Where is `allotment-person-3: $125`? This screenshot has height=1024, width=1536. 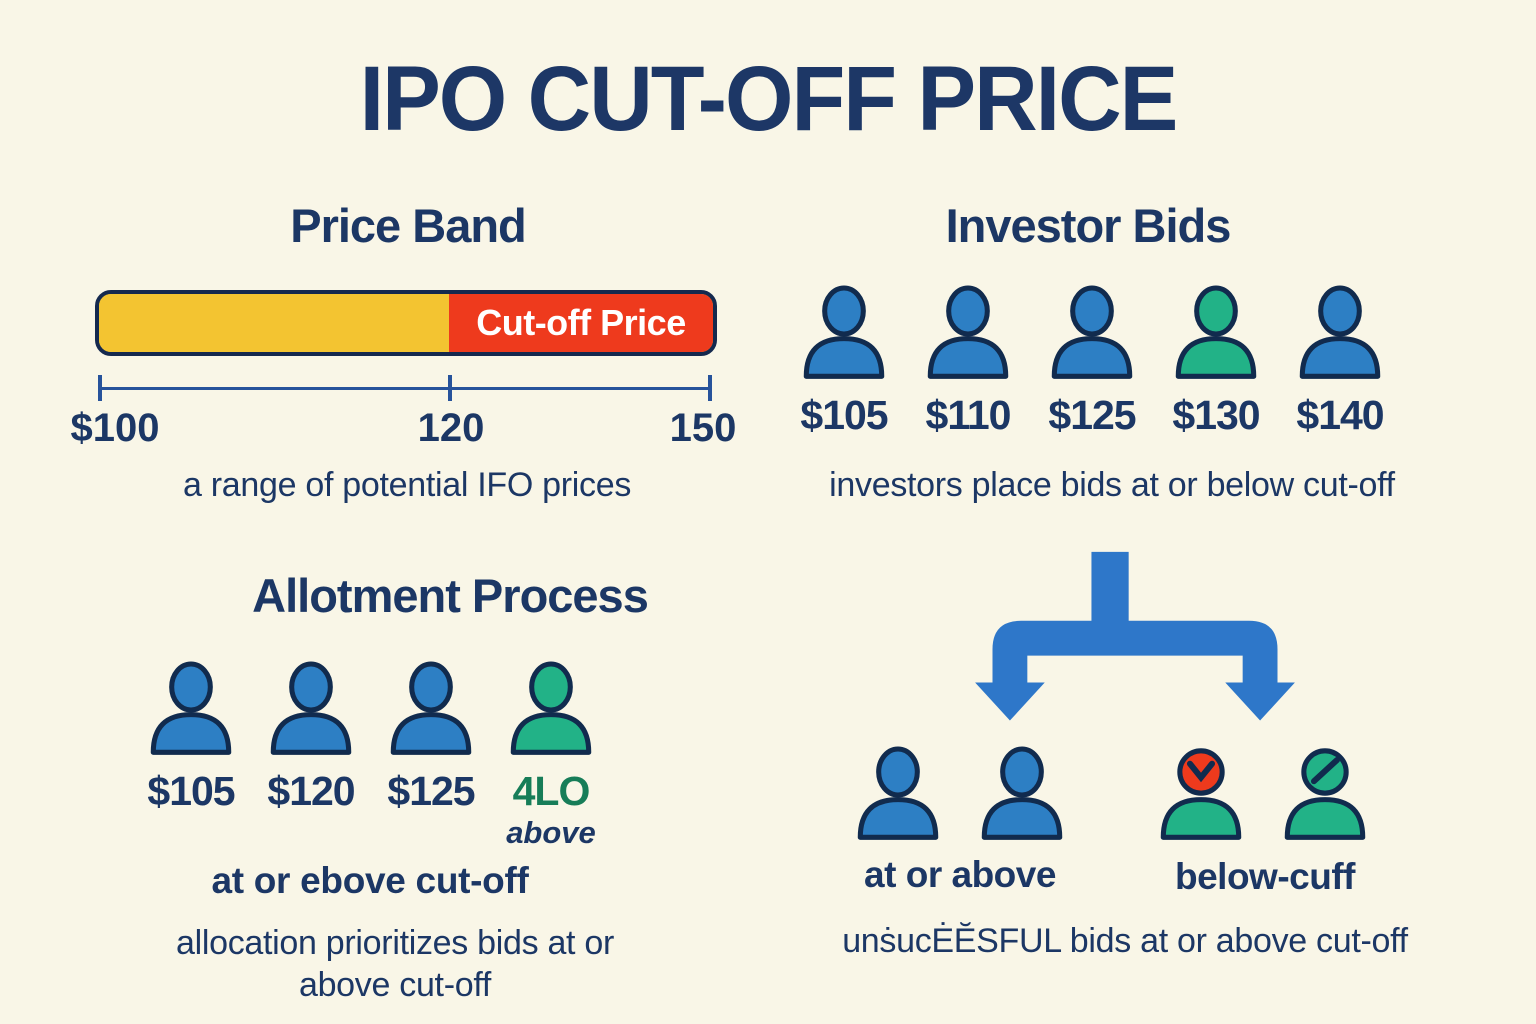
allotment-person-3: $125 is located at coordinates (431, 755).